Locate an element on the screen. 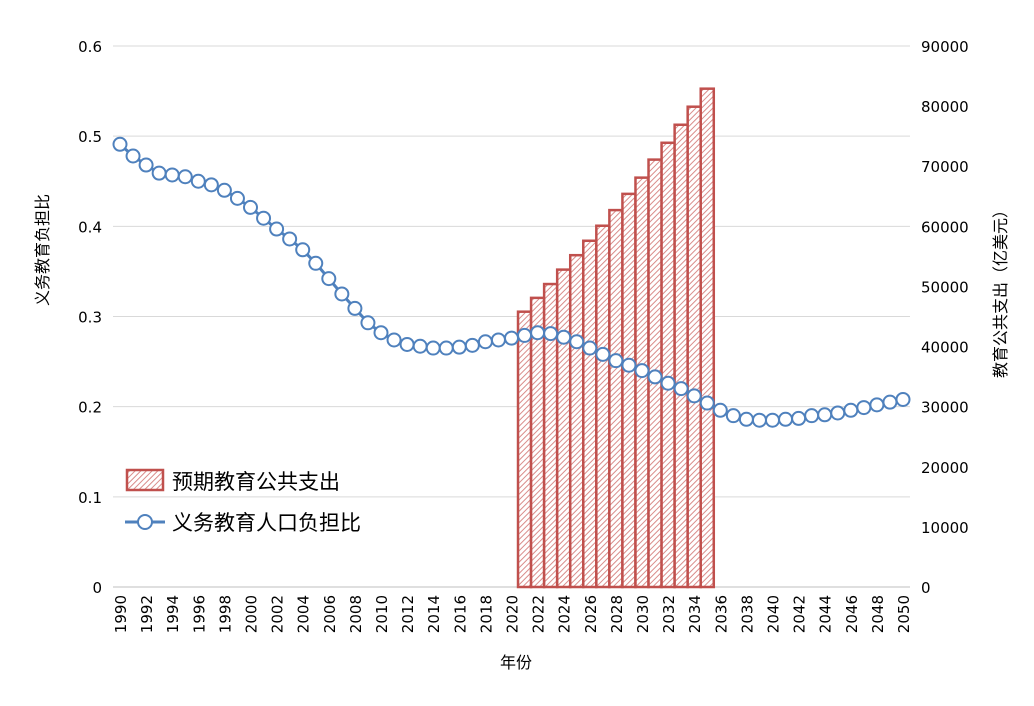 Image resolution: width=1034 pixels, height=706 pixels. right-tick-label: 60000 is located at coordinates (945, 227).